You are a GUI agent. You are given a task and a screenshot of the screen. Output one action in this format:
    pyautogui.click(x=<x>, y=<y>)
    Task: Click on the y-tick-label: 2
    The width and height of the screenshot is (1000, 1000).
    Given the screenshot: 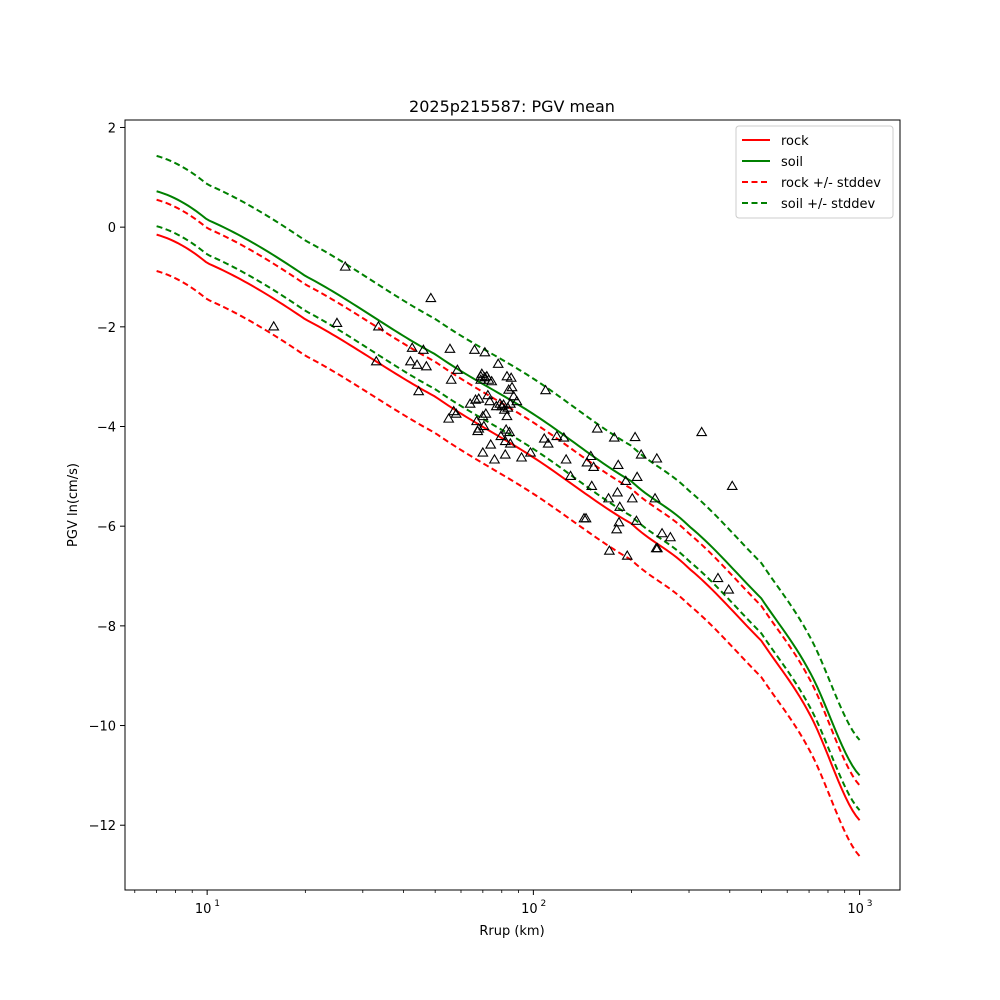 What is the action you would take?
    pyautogui.click(x=112, y=128)
    